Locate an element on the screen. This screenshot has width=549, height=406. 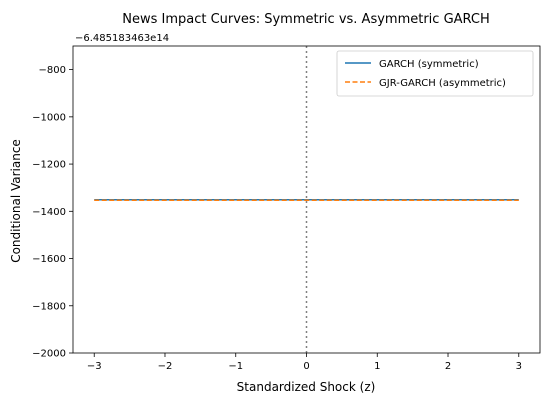
y-tick-label: −1400 is located at coordinates (49, 212).